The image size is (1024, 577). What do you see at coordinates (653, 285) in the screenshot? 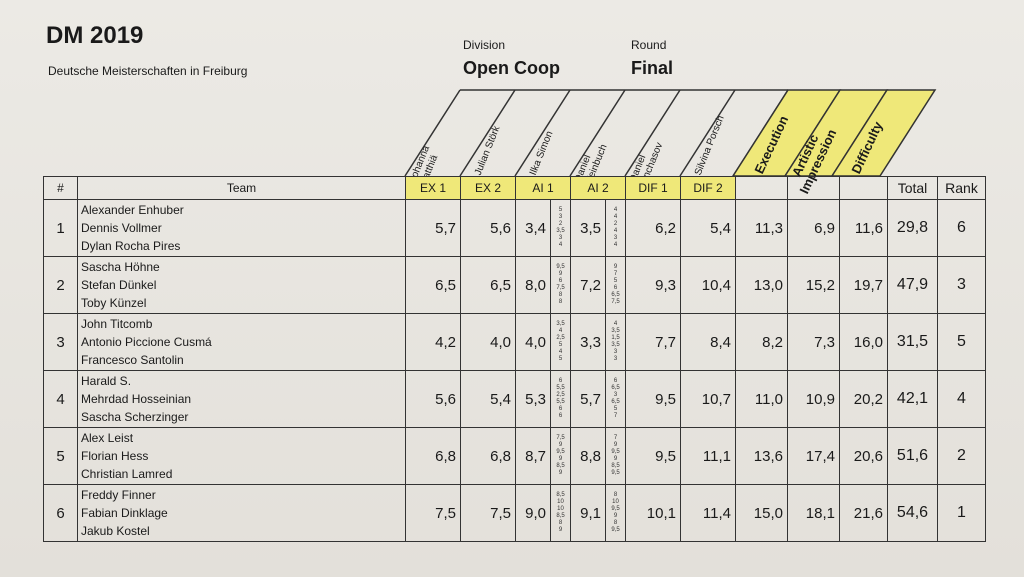
I see `score-dif1: 9,3` at bounding box center [653, 285].